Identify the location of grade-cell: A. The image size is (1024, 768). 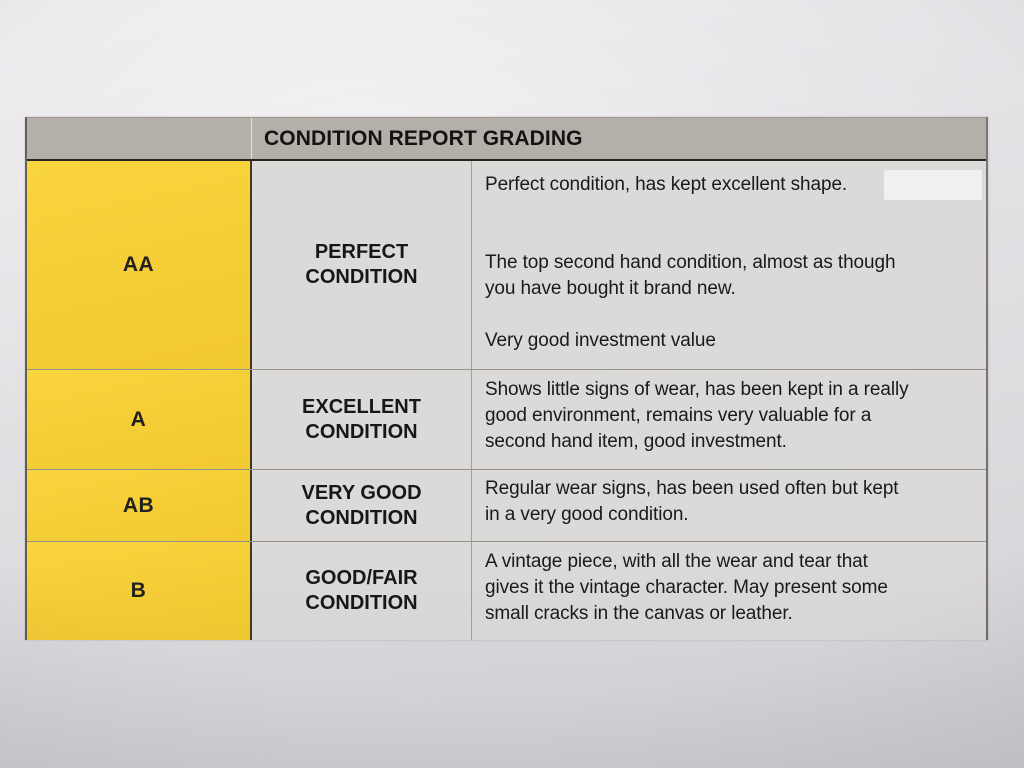
(139, 419).